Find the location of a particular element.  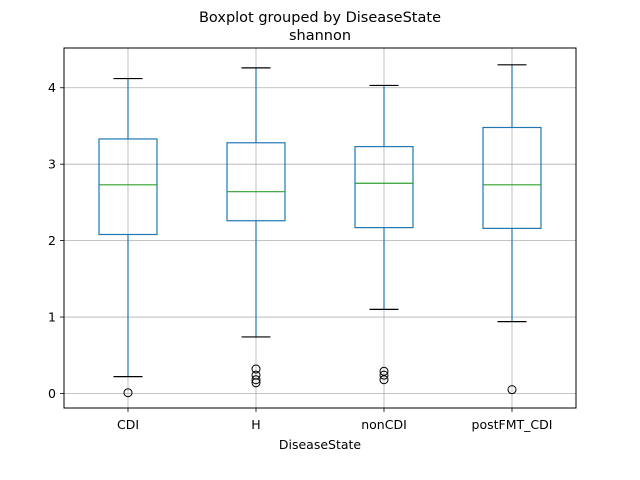

y-tick-label: 1 is located at coordinates (52, 317).